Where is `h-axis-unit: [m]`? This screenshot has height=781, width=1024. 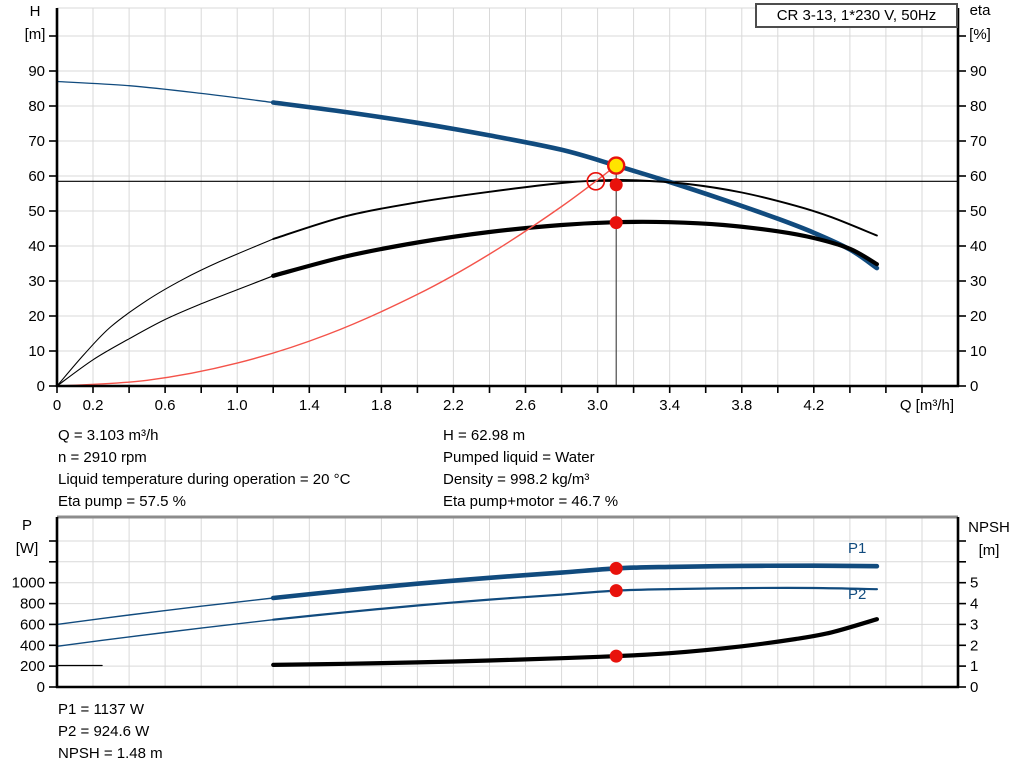 h-axis-unit: [m] is located at coordinates (35, 34).